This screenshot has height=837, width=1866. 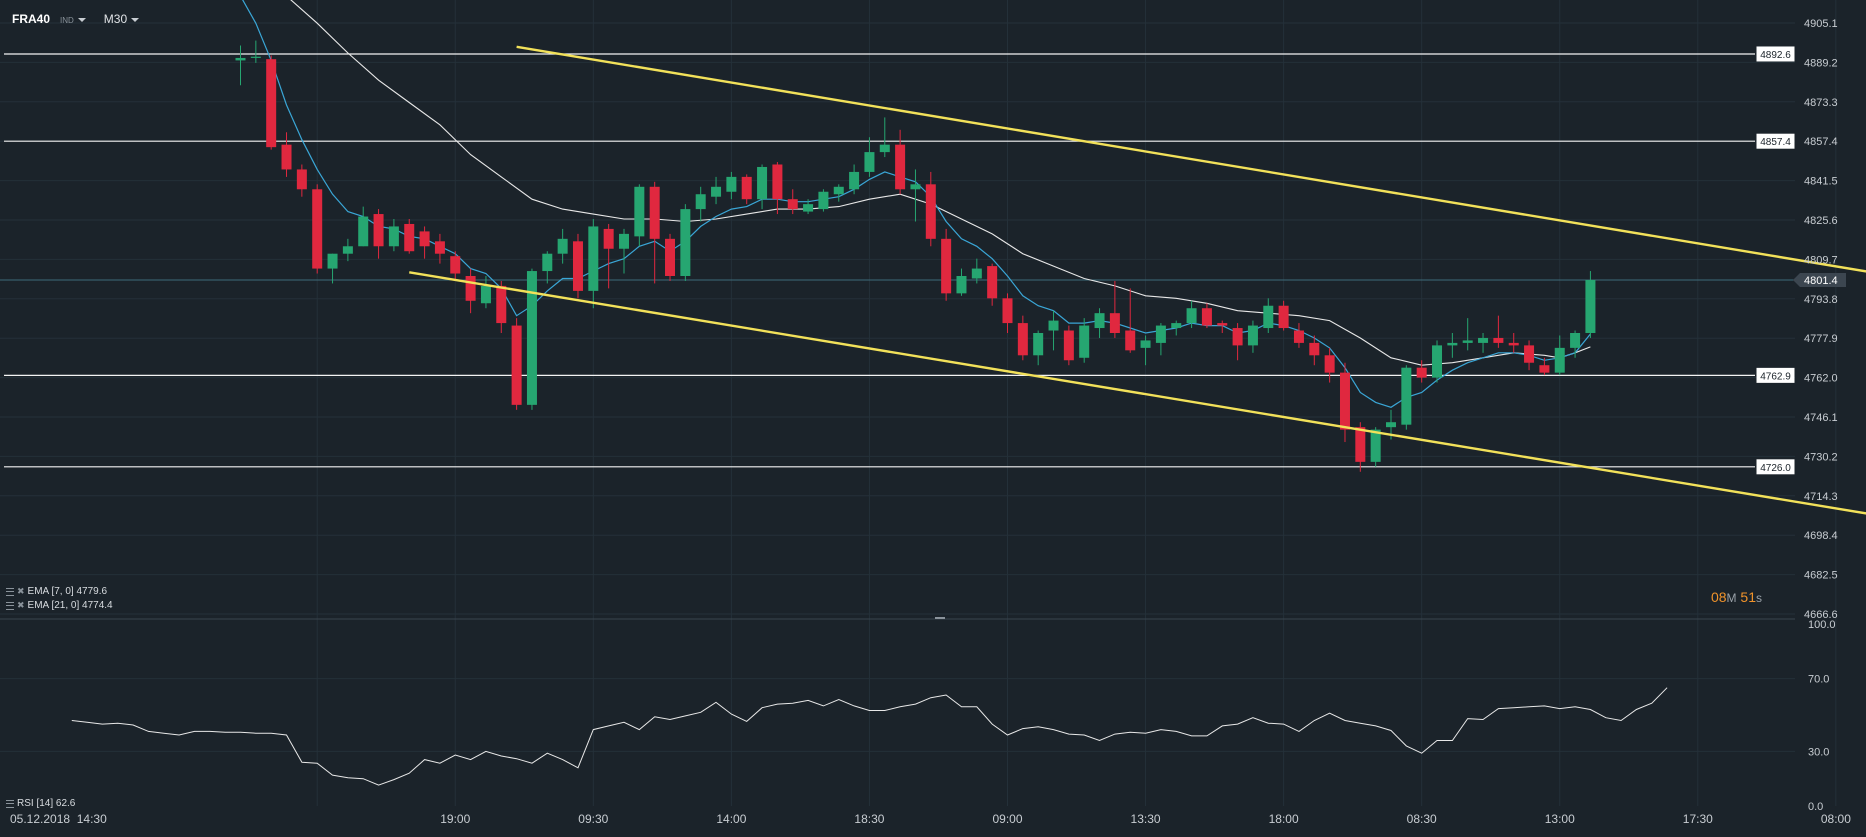 What do you see at coordinates (1422, 819) in the screenshot?
I see `time-axis-tick-label: 08:30` at bounding box center [1422, 819].